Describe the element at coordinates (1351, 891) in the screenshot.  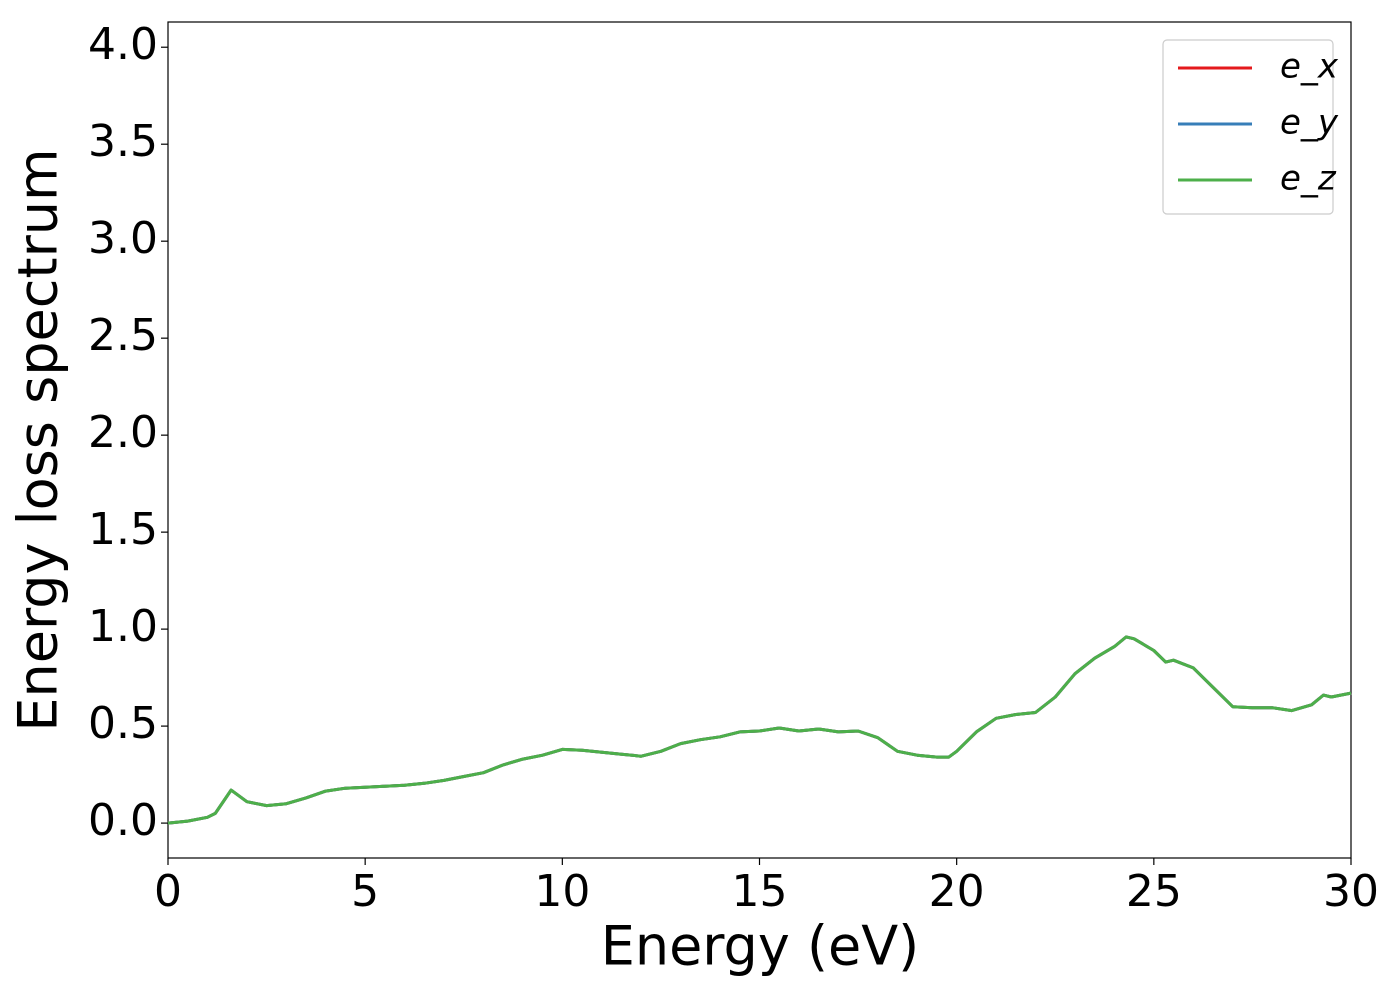
I see `x-tick-label: 30` at that location.